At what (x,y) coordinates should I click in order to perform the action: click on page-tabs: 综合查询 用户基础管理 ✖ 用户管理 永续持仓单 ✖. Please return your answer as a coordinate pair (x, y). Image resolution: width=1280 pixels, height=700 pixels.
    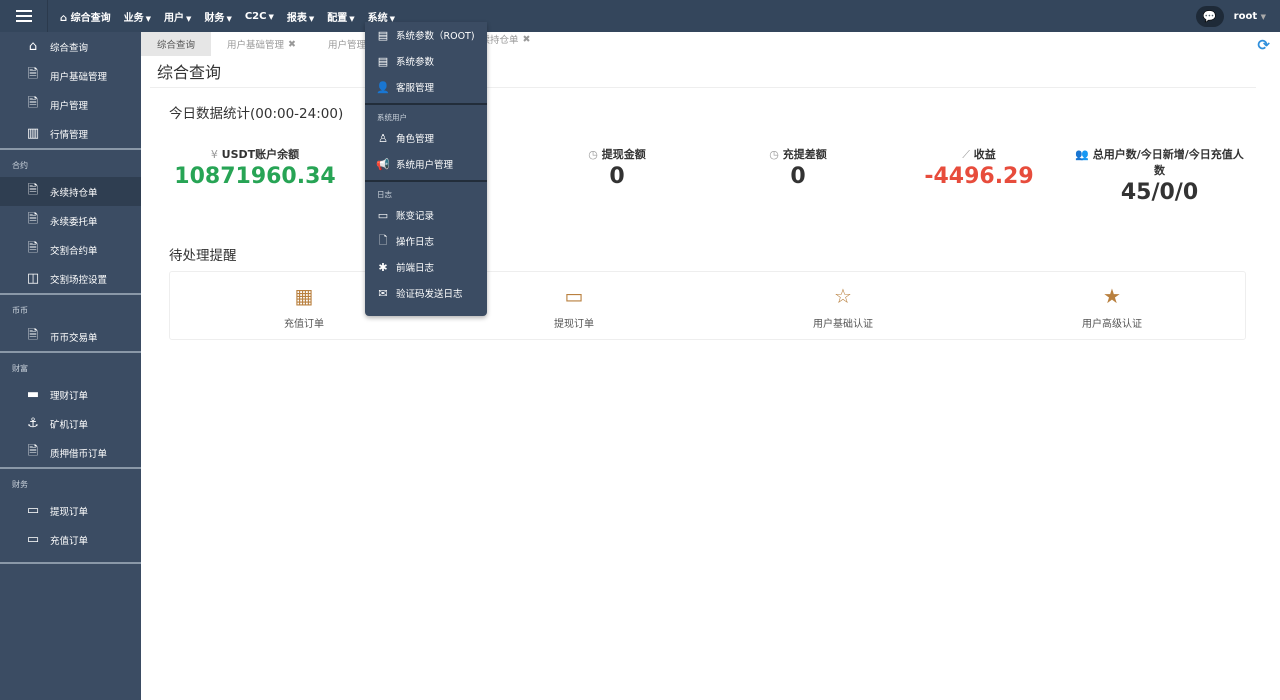
    Looking at the image, I should click on (335, 44).